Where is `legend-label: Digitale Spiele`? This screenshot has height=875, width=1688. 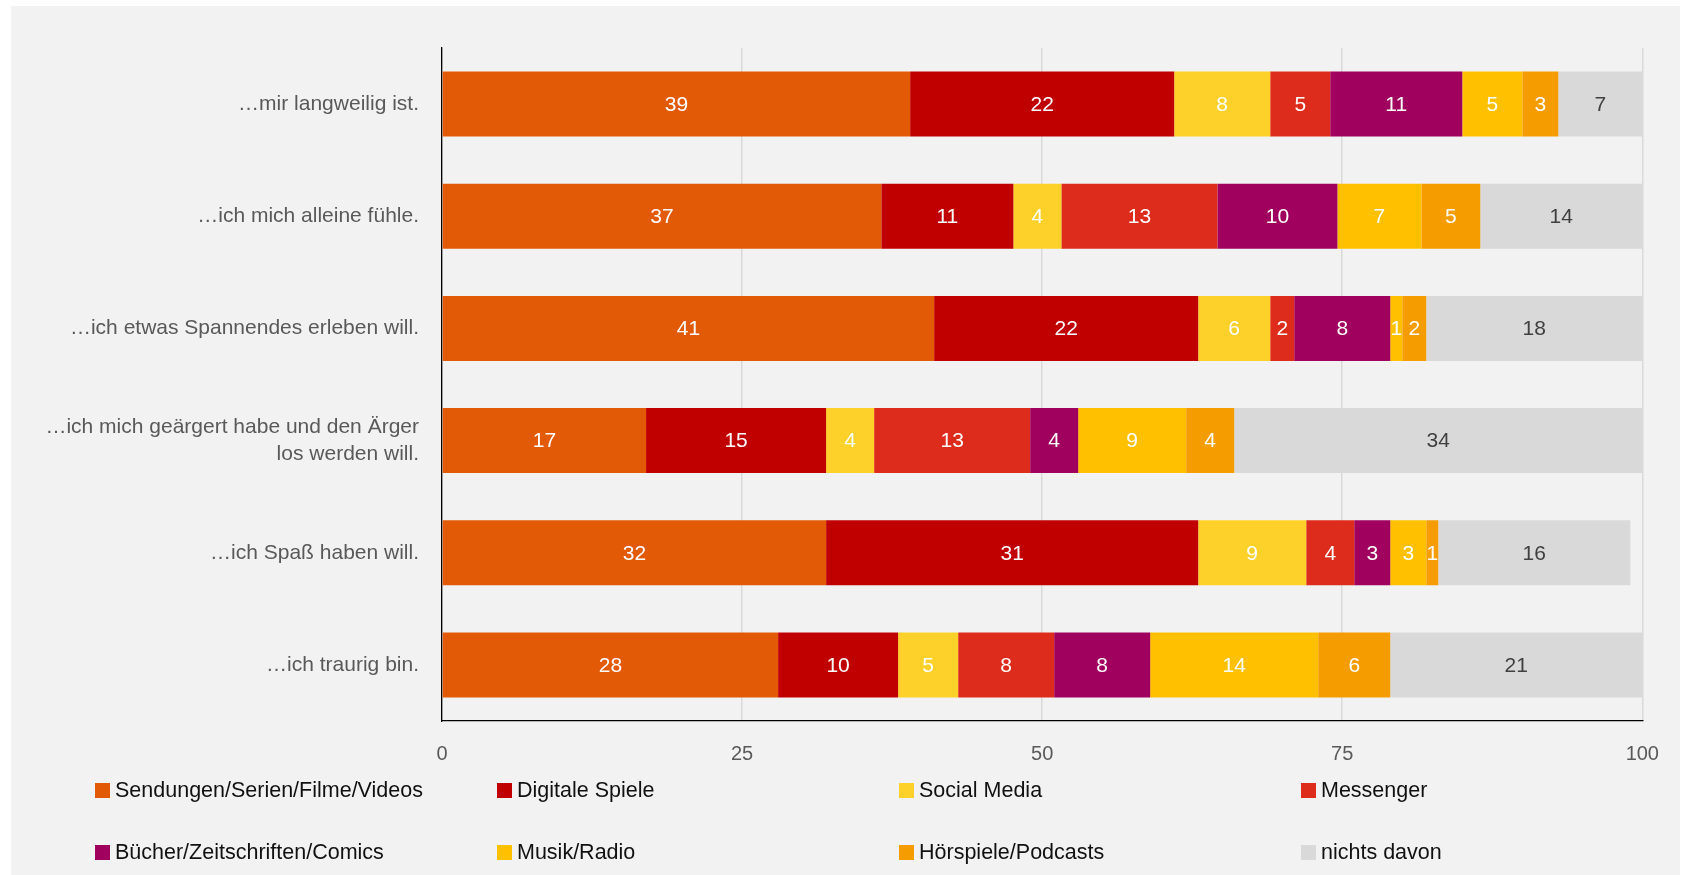
legend-label: Digitale Spiele is located at coordinates (586, 790).